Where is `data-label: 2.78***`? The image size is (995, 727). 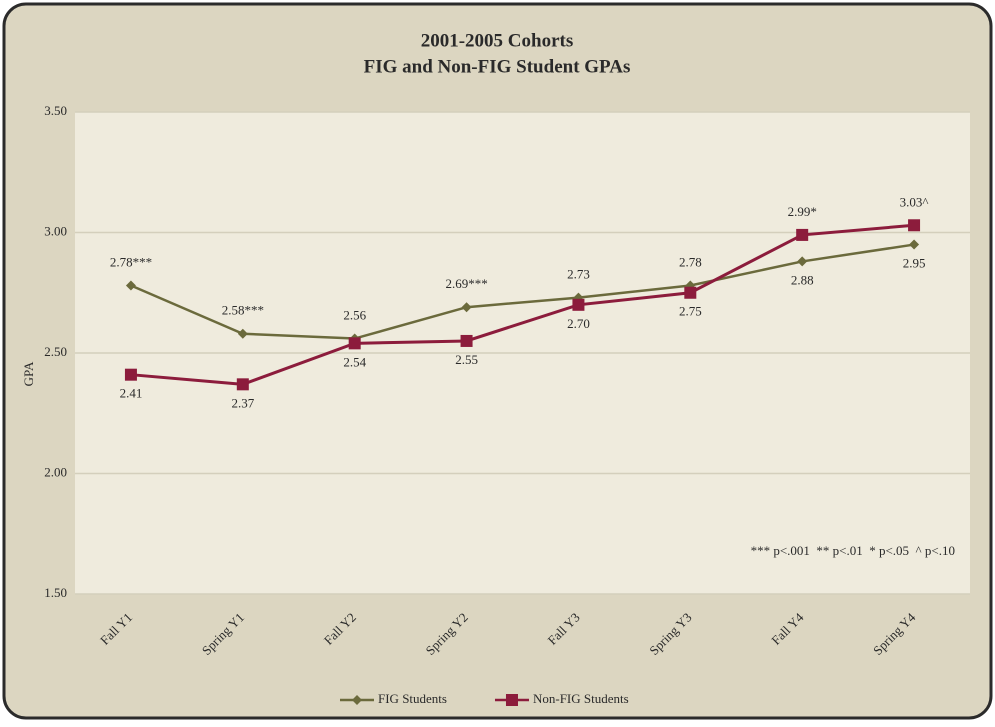 data-label: 2.78*** is located at coordinates (131, 262).